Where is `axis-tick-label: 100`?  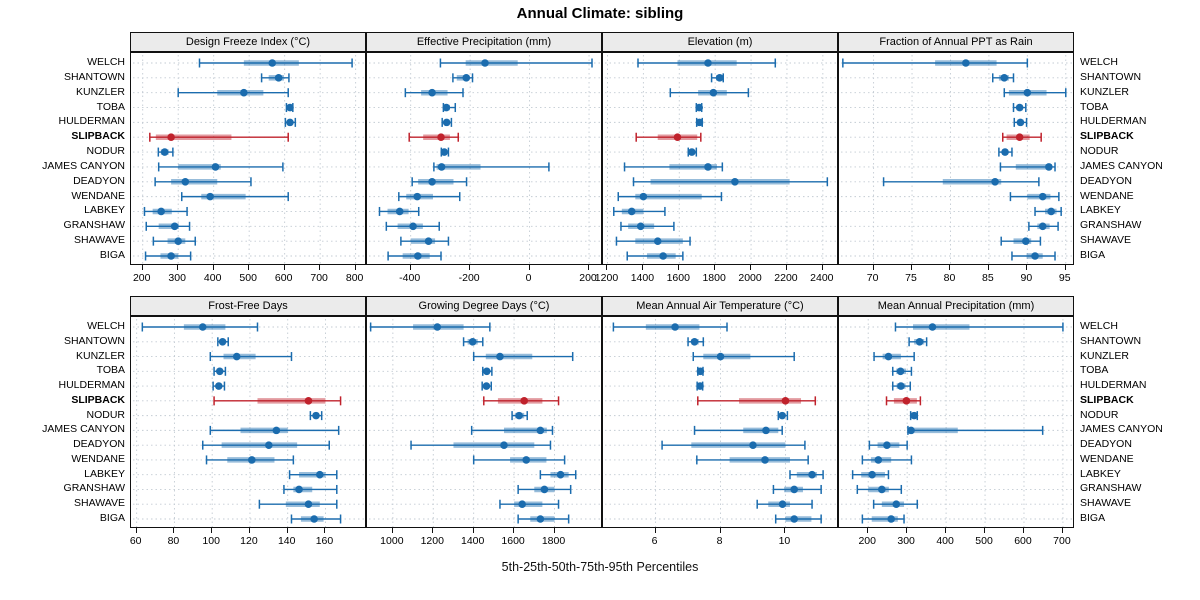 axis-tick-label: 100 is located at coordinates (211, 541).